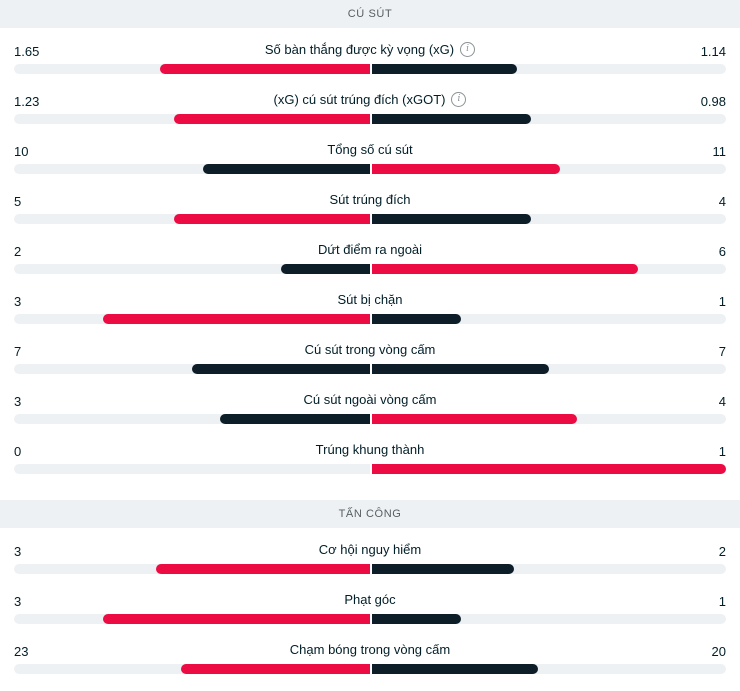 The width and height of the screenshot is (740, 691). What do you see at coordinates (21, 651) in the screenshot?
I see `home-value: 23` at bounding box center [21, 651].